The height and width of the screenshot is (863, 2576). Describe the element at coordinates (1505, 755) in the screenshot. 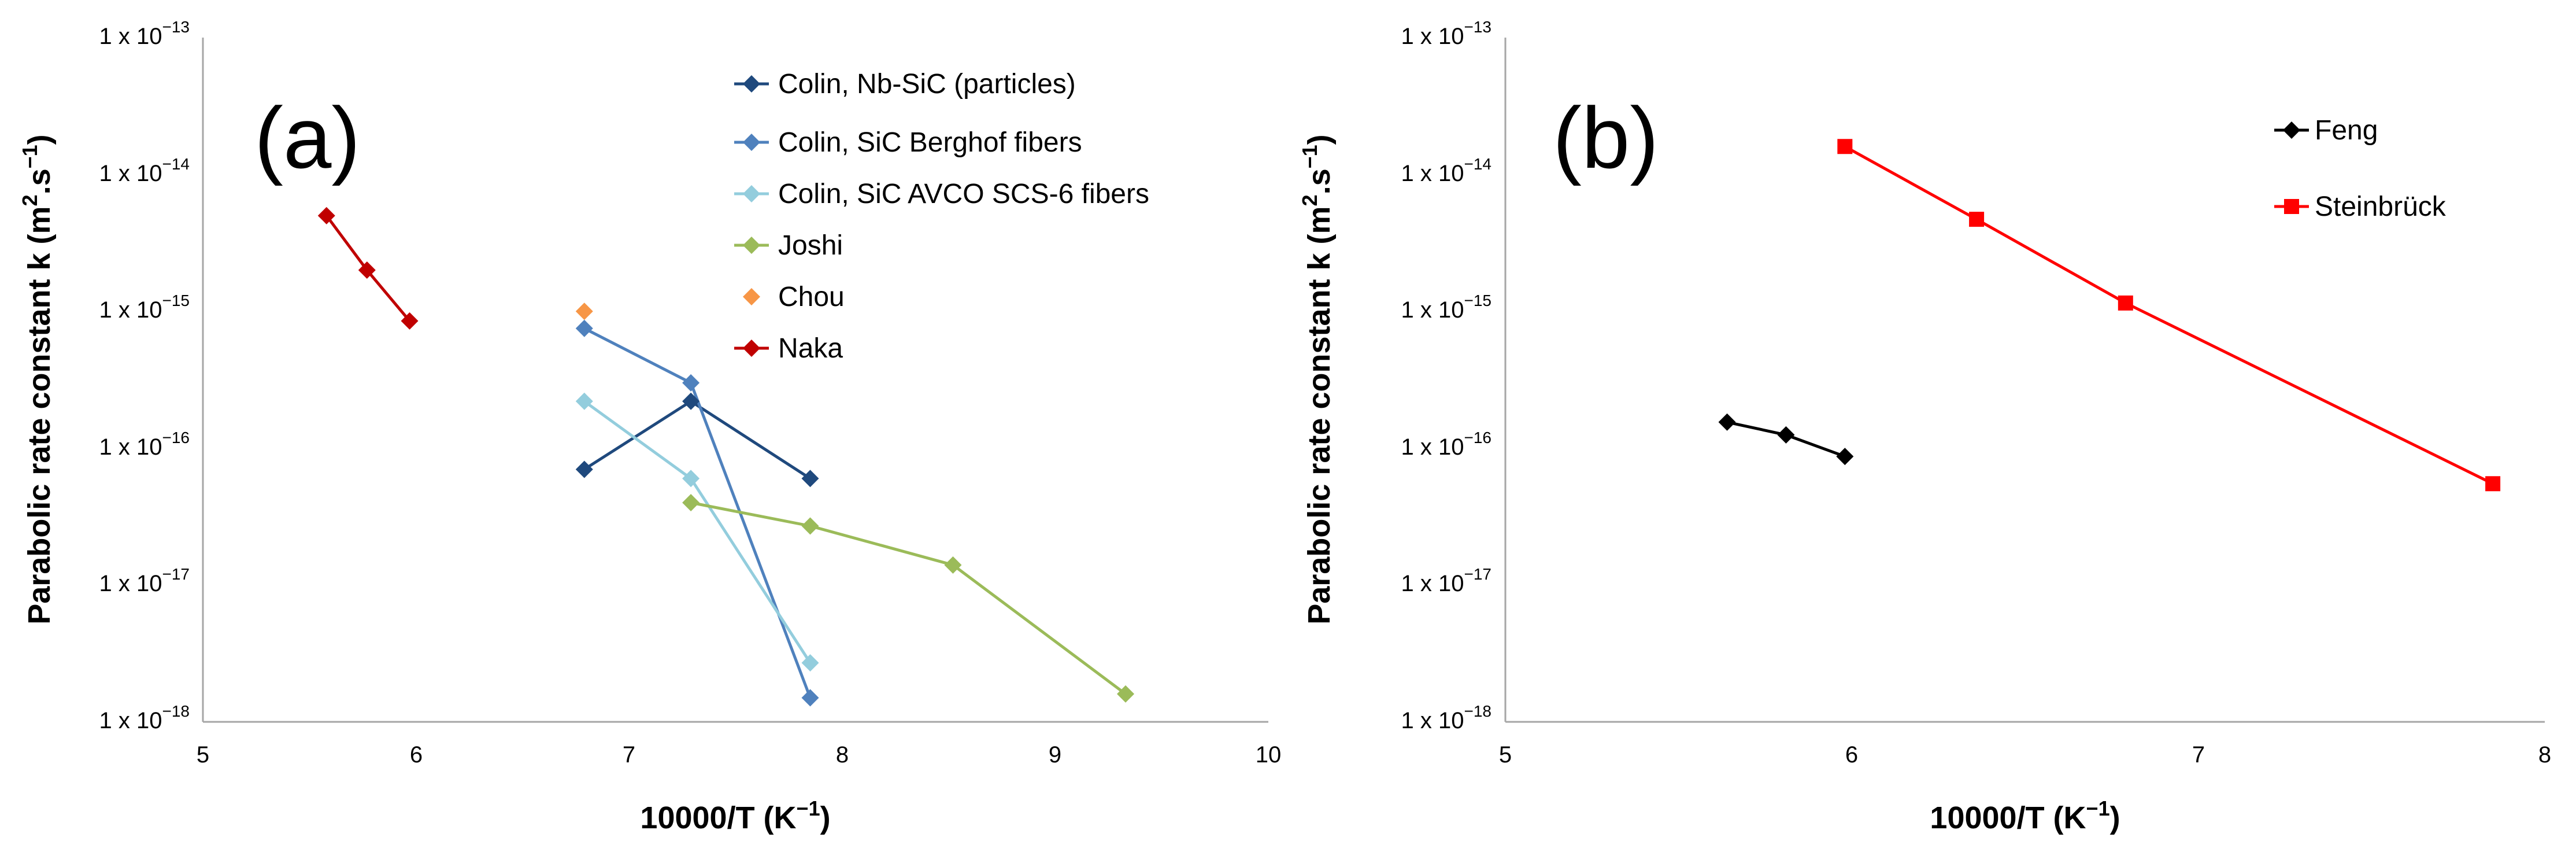

I see `panel-b-x-tick: 5` at that location.